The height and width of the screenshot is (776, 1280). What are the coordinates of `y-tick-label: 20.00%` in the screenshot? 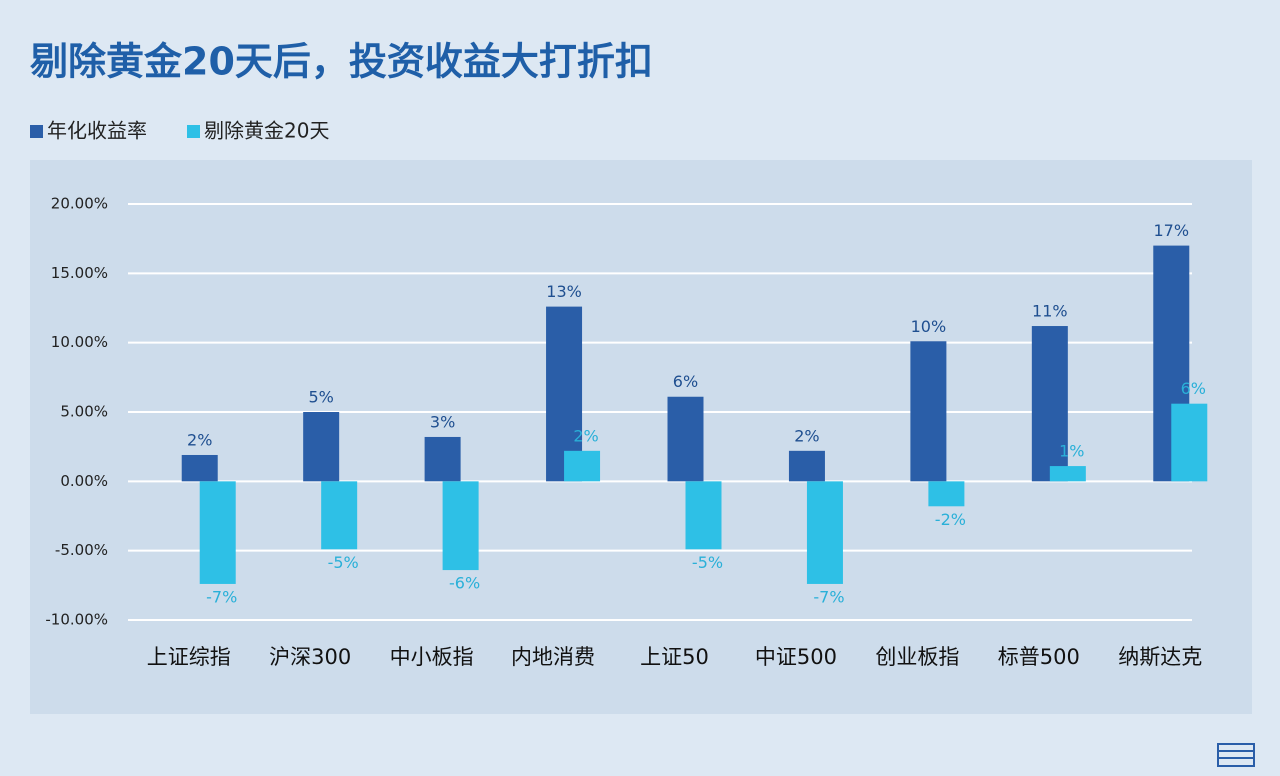 It's located at (79, 204).